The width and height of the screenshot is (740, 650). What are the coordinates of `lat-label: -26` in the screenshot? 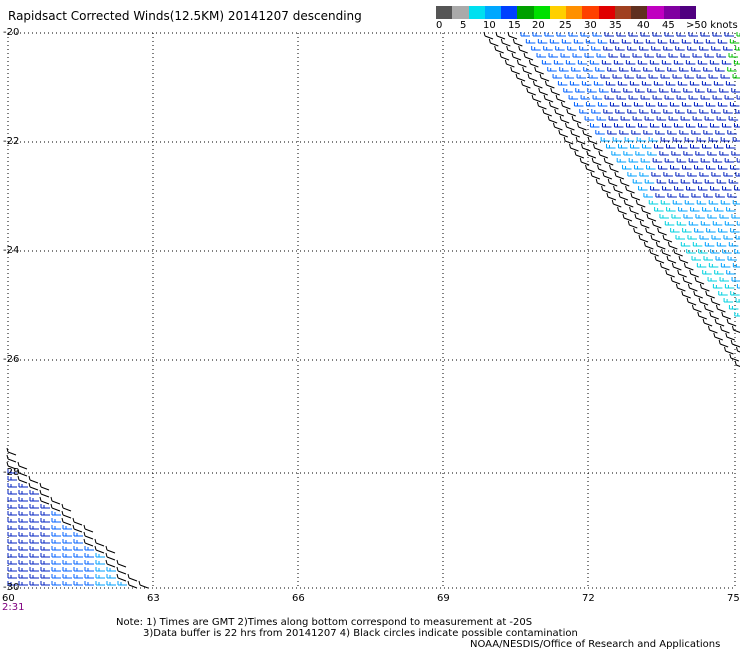 It's located at (11, 359).